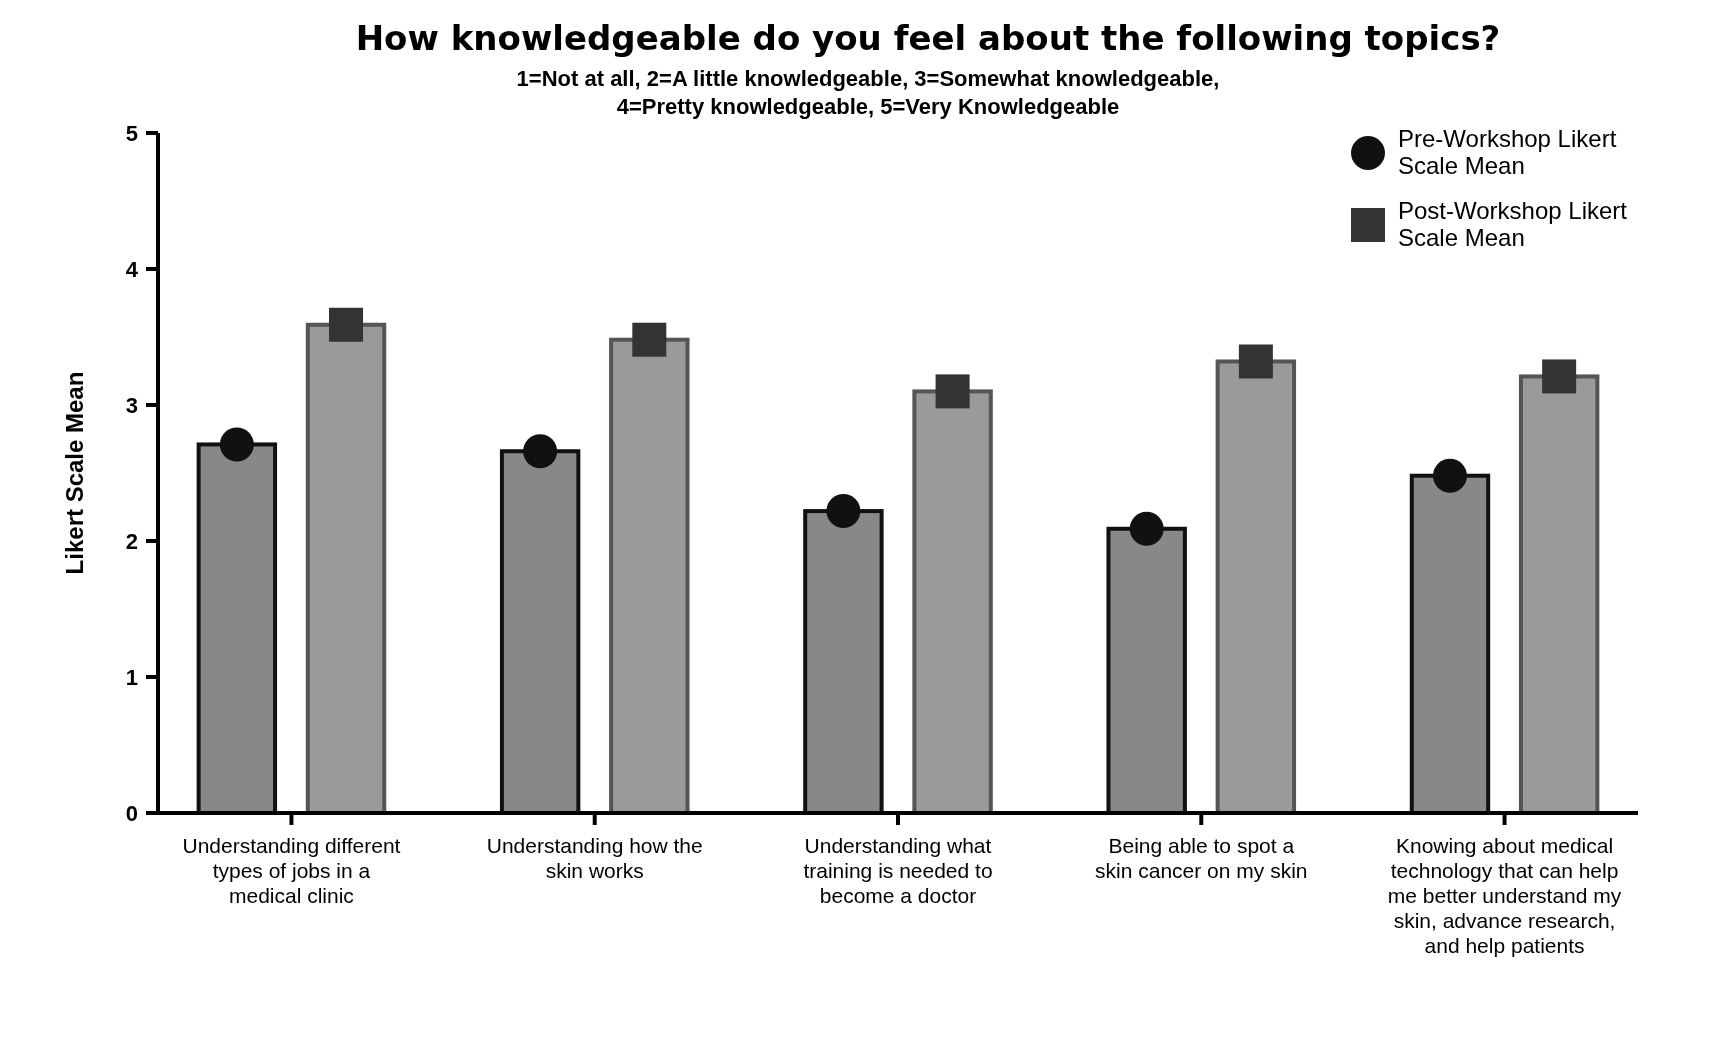  What do you see at coordinates (1201, 858) in the screenshot?
I see `x-tick-label: Being able to spot a skin cancer on my skin` at bounding box center [1201, 858].